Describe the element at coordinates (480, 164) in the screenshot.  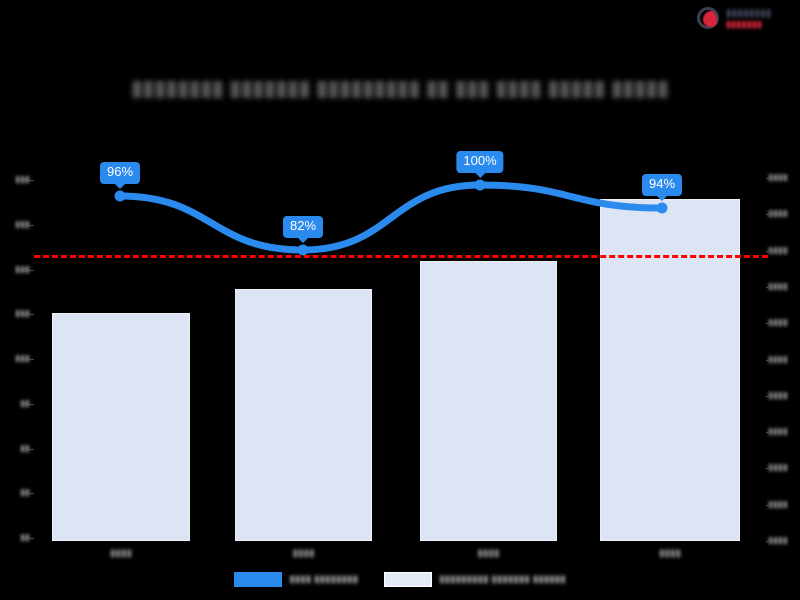
I see `line-data-label: 100%` at that location.